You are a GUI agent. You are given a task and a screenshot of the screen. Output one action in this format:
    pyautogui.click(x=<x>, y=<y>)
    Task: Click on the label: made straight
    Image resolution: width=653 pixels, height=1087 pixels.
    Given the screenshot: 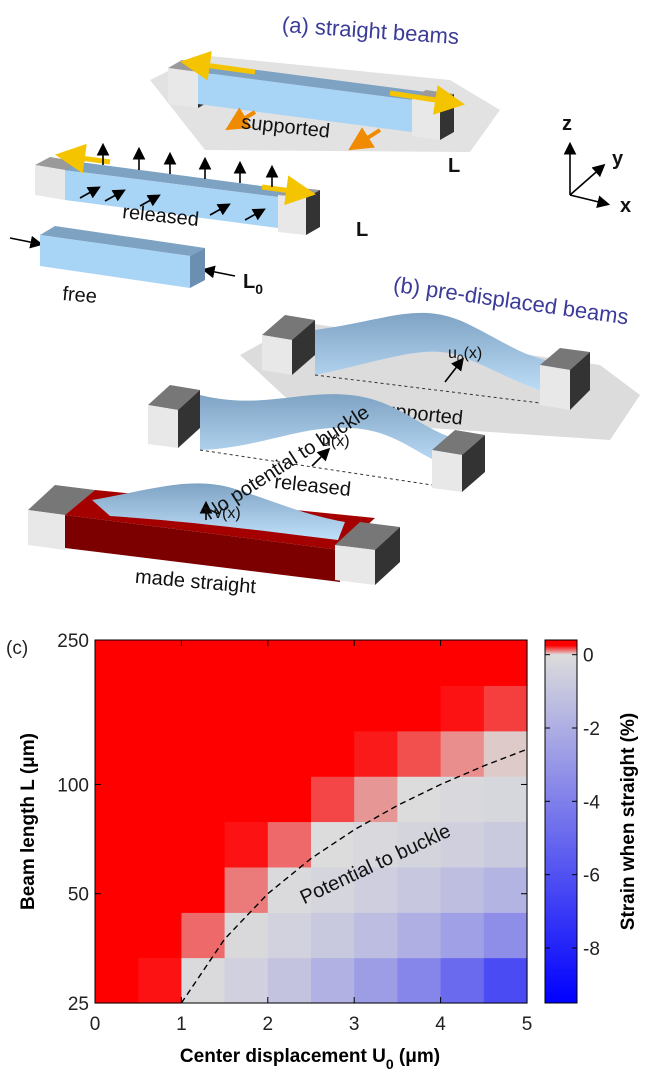 What is the action you would take?
    pyautogui.click(x=195, y=582)
    